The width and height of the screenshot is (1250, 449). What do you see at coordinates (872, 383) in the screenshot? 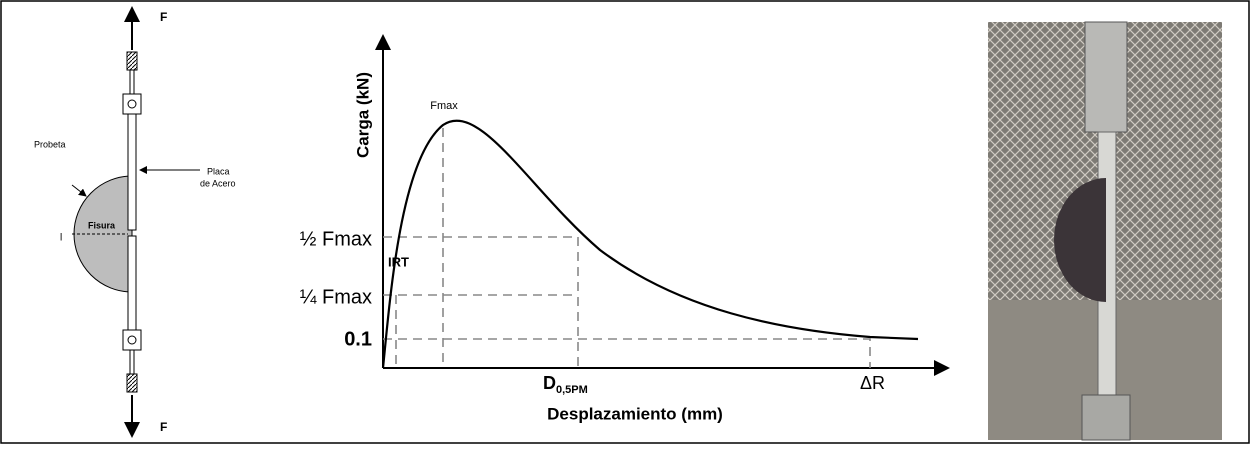
I see `end-label: ΔR` at bounding box center [872, 383].